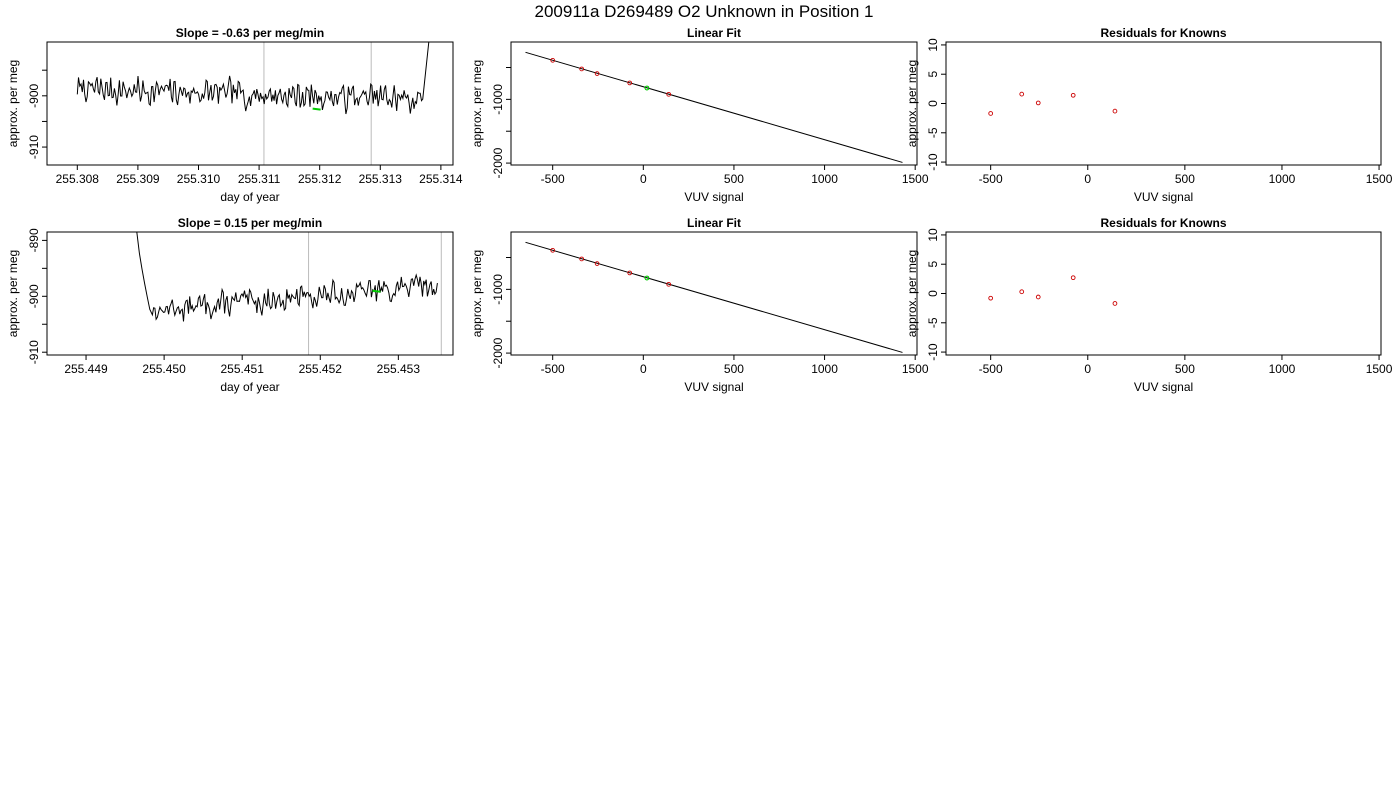  What do you see at coordinates (86, 369) in the screenshot?
I see `x-tick-label: 255.449` at bounding box center [86, 369].